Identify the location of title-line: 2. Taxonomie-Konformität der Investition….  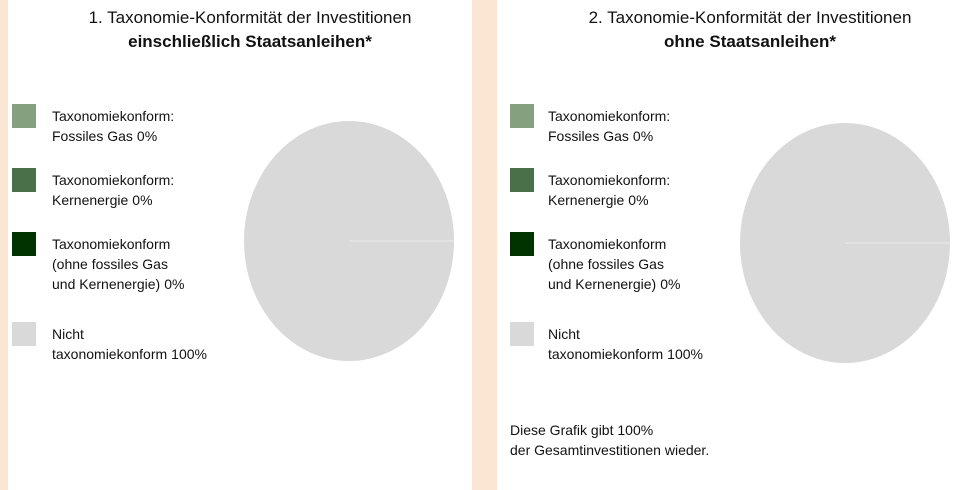
(750, 17).